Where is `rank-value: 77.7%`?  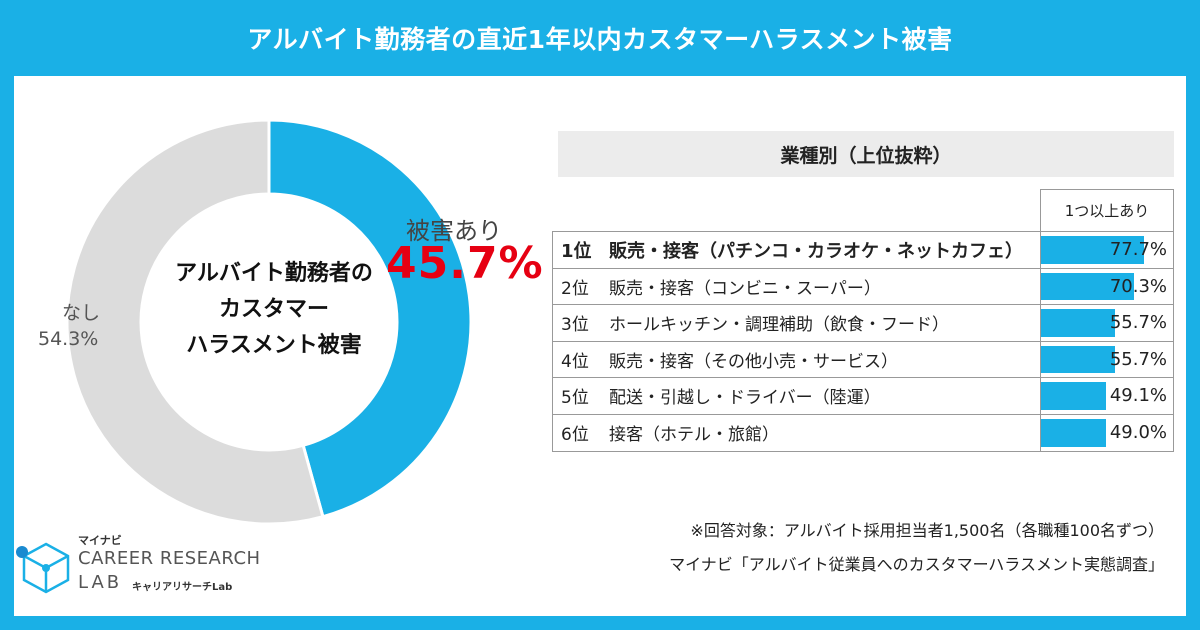 rank-value: 77.7% is located at coordinates (1138, 250).